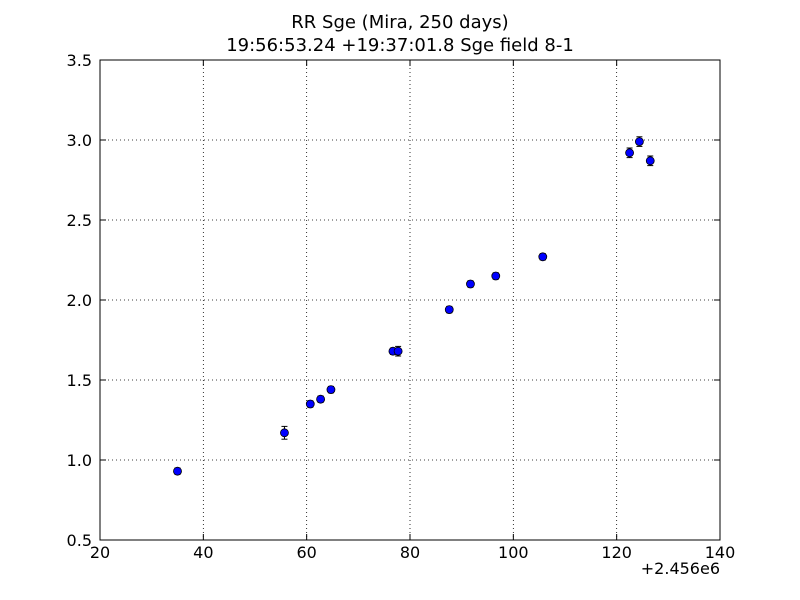 This screenshot has width=800, height=600. What do you see at coordinates (79, 300) in the screenshot?
I see `y-tick-label: 2.0` at bounding box center [79, 300].